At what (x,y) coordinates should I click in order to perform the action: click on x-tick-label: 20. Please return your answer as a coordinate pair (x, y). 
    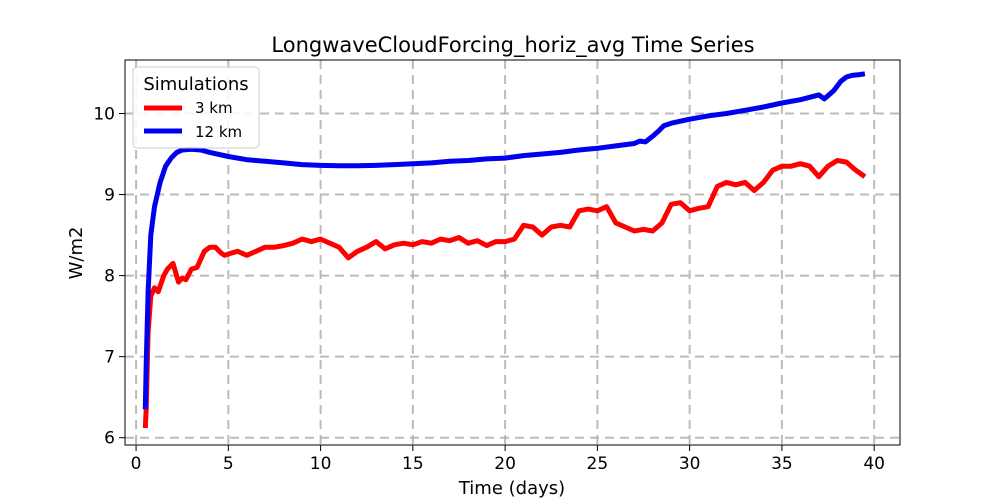
    Looking at the image, I should click on (505, 464).